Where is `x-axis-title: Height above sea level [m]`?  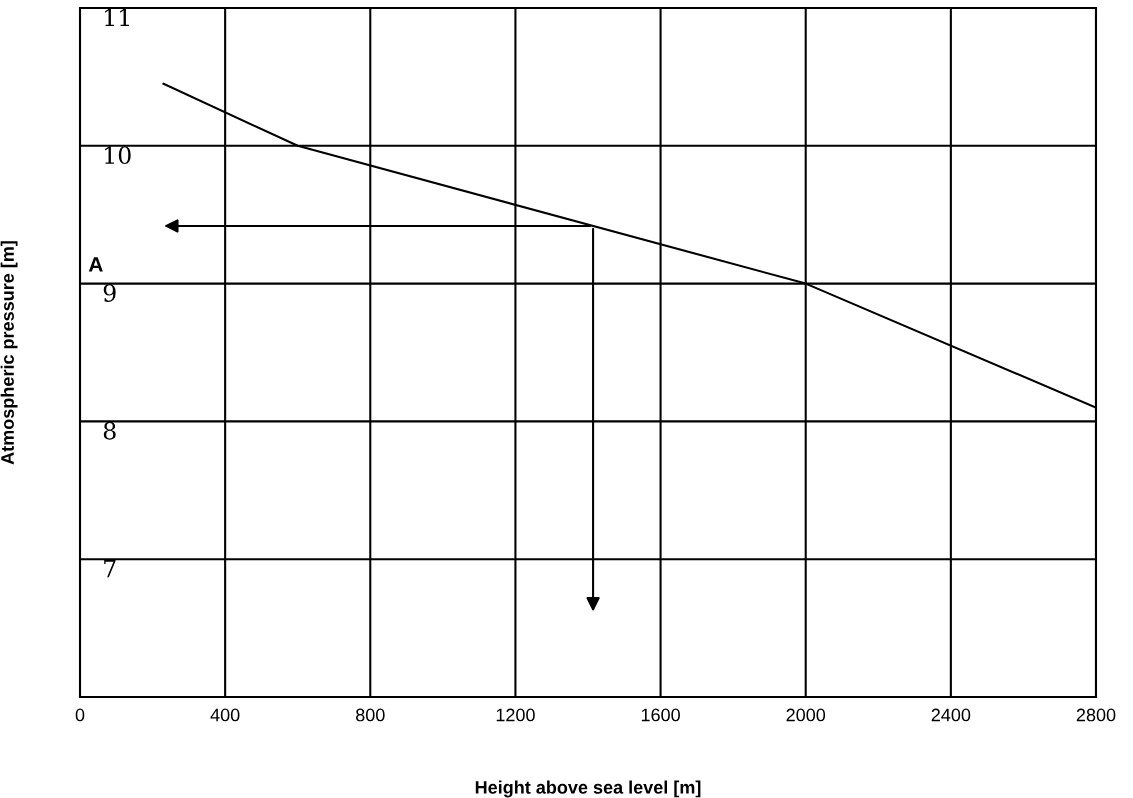
x-axis-title: Height above sea level [m] is located at coordinates (588, 789).